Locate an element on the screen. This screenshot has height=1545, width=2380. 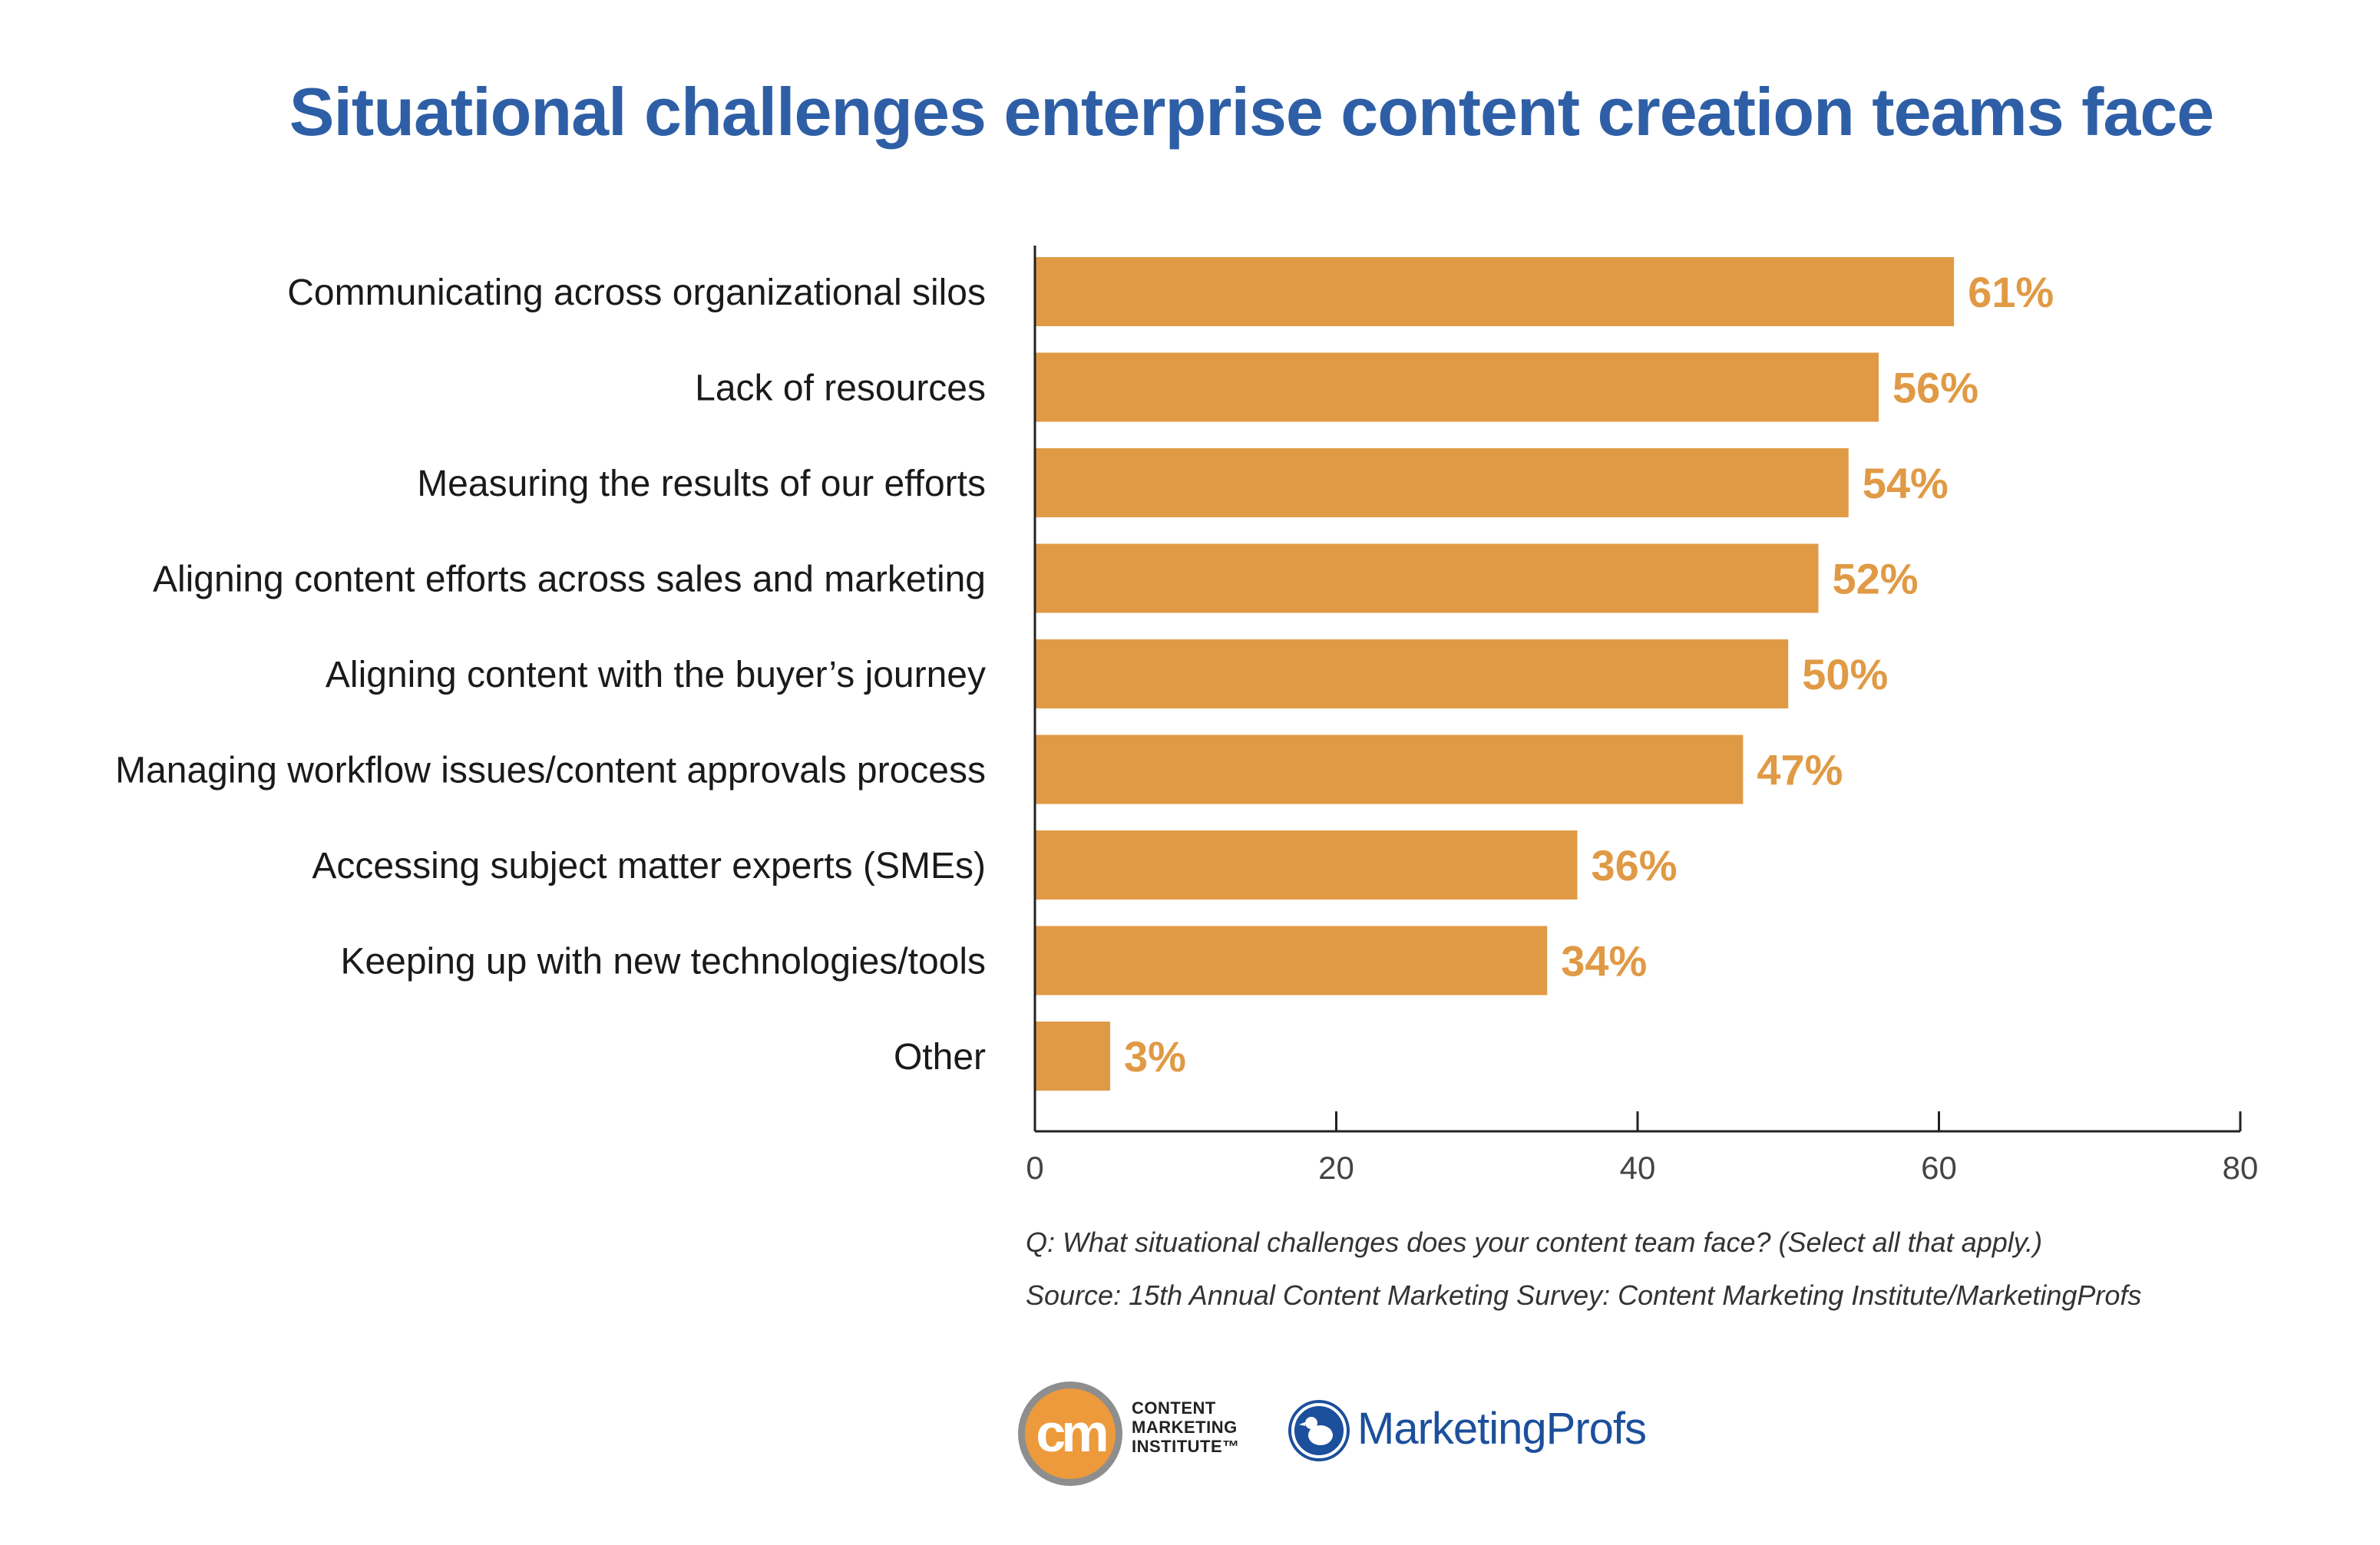
x-tick-label: 60 is located at coordinates (1939, 1168).